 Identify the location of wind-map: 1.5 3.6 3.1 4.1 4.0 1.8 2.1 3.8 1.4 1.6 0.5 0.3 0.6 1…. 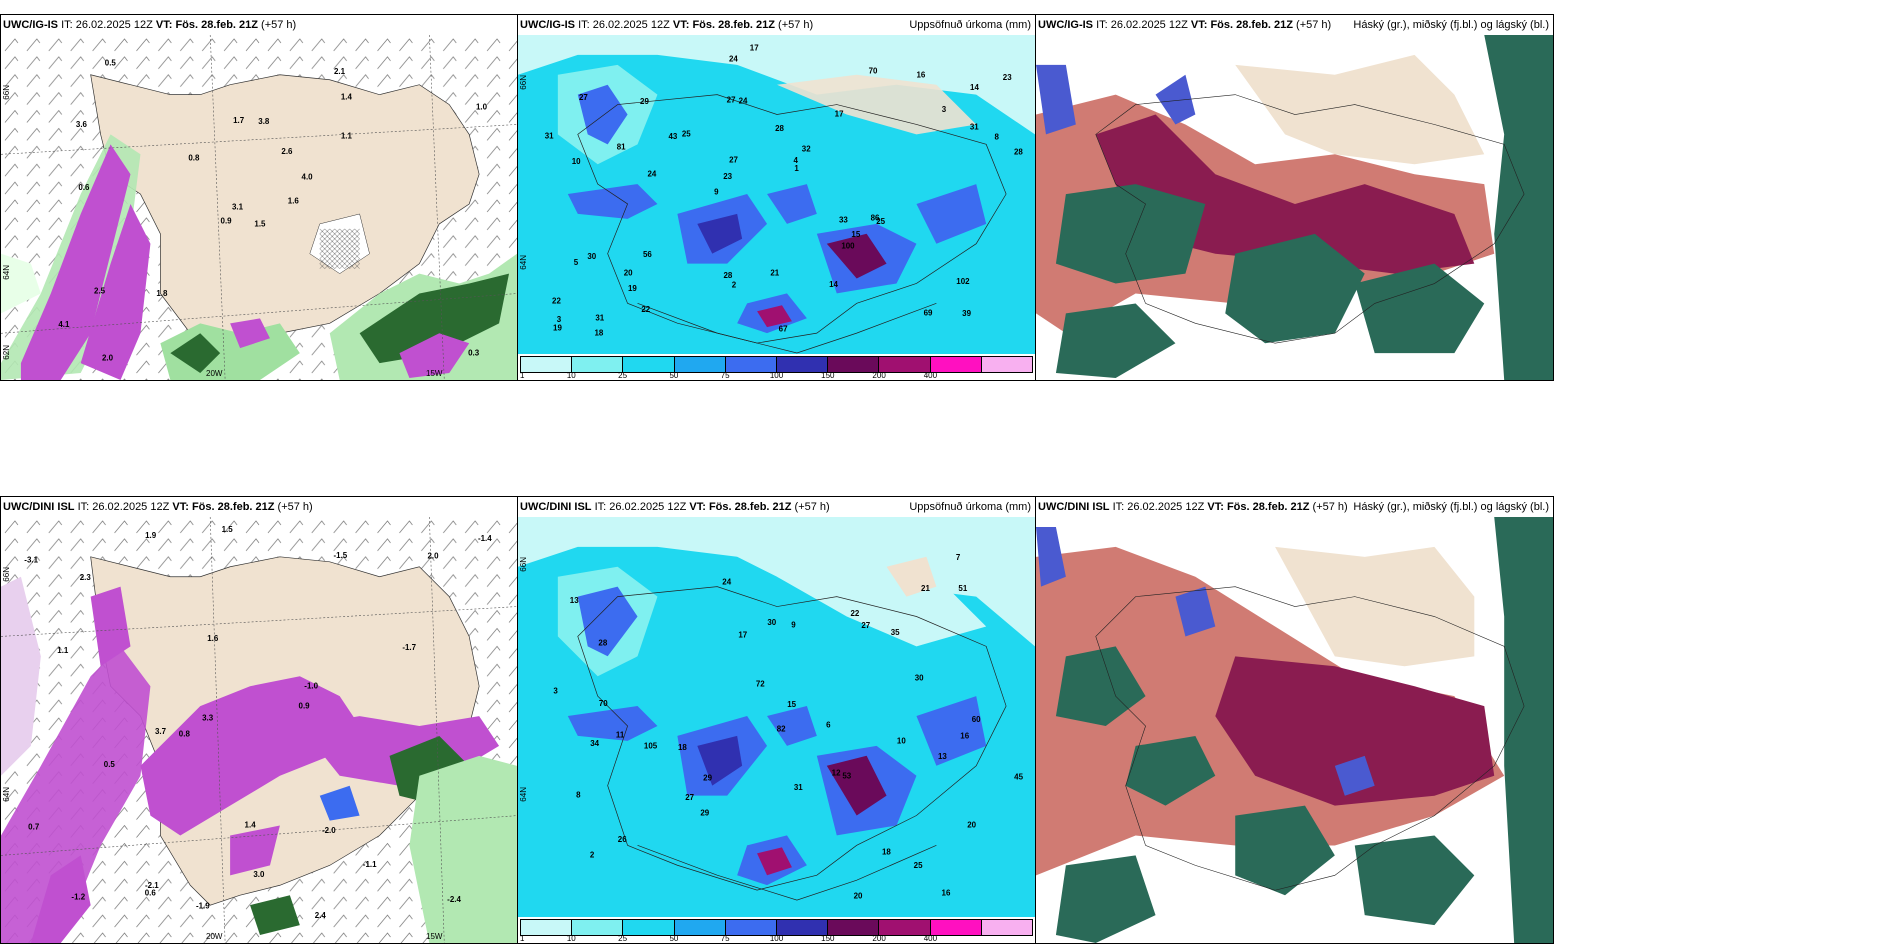
(259, 207).